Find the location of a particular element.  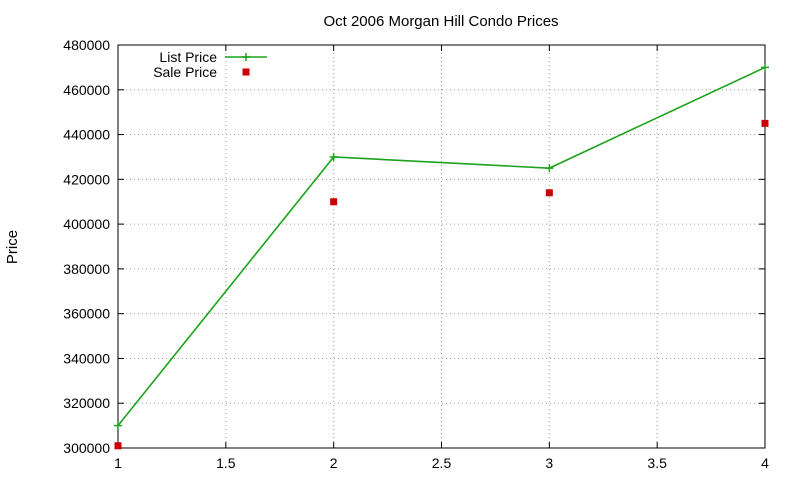

legend-square-swatch is located at coordinates (246, 72).